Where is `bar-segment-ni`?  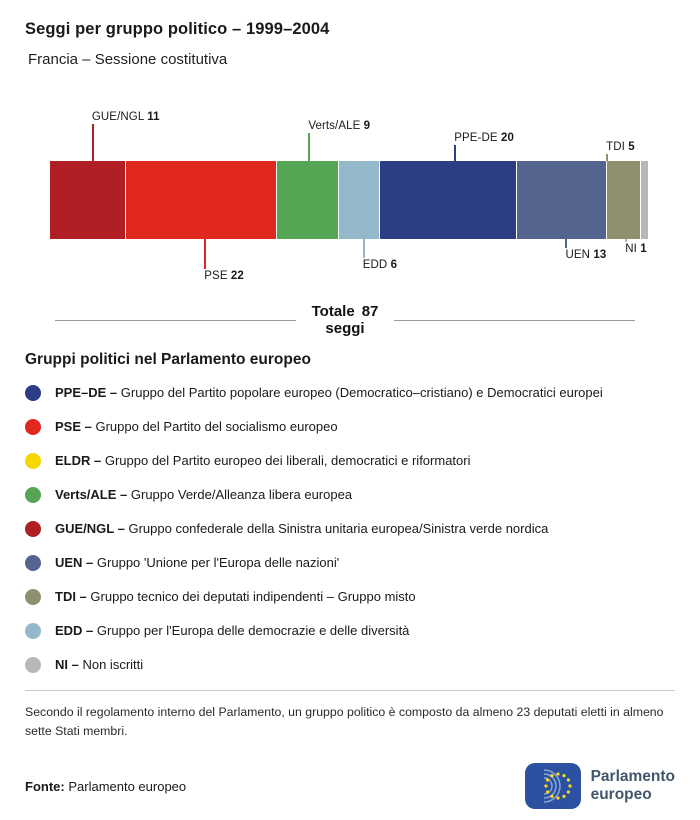
bar-segment-ni is located at coordinates (644, 200).